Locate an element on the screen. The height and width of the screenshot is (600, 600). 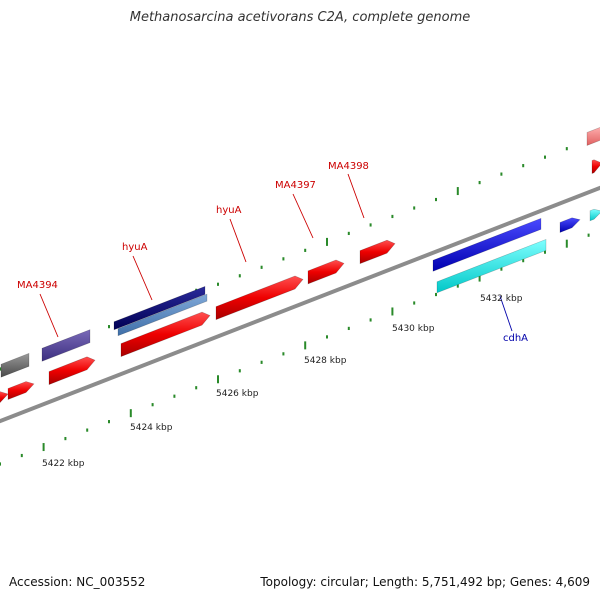
scale-label: 5432 kbp is located at coordinates (501, 299).